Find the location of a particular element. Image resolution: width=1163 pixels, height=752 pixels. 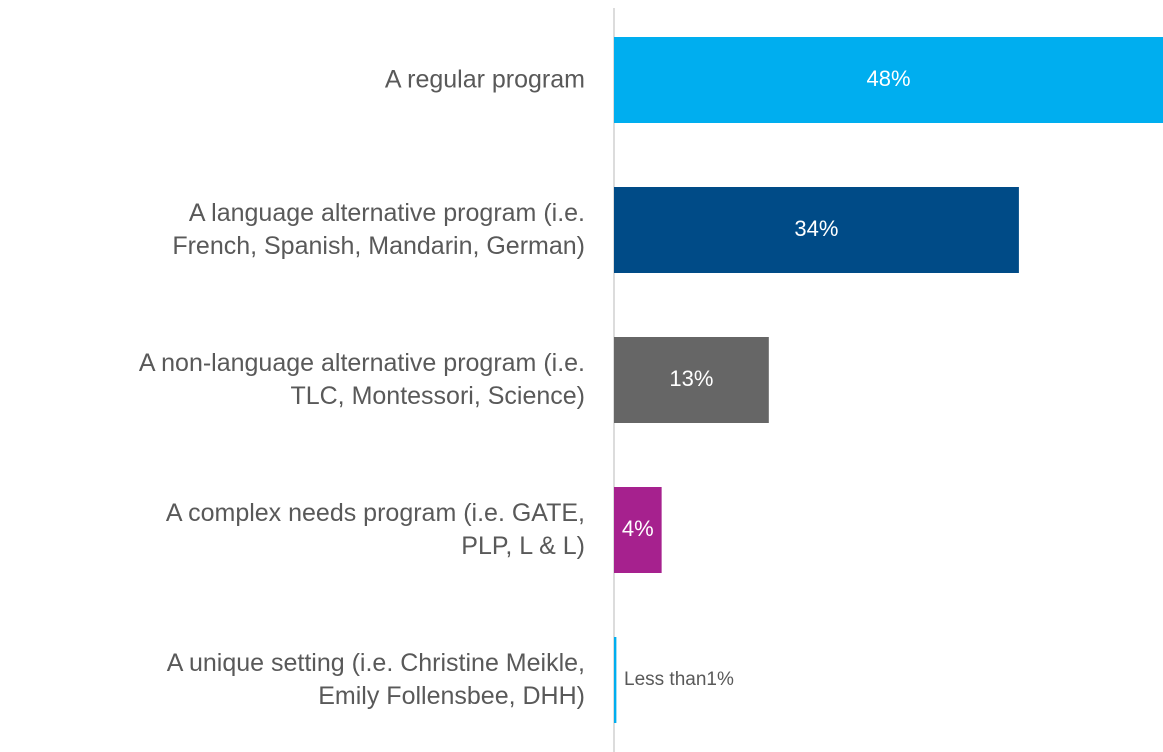

category-label: A regular program is located at coordinates (484, 79).